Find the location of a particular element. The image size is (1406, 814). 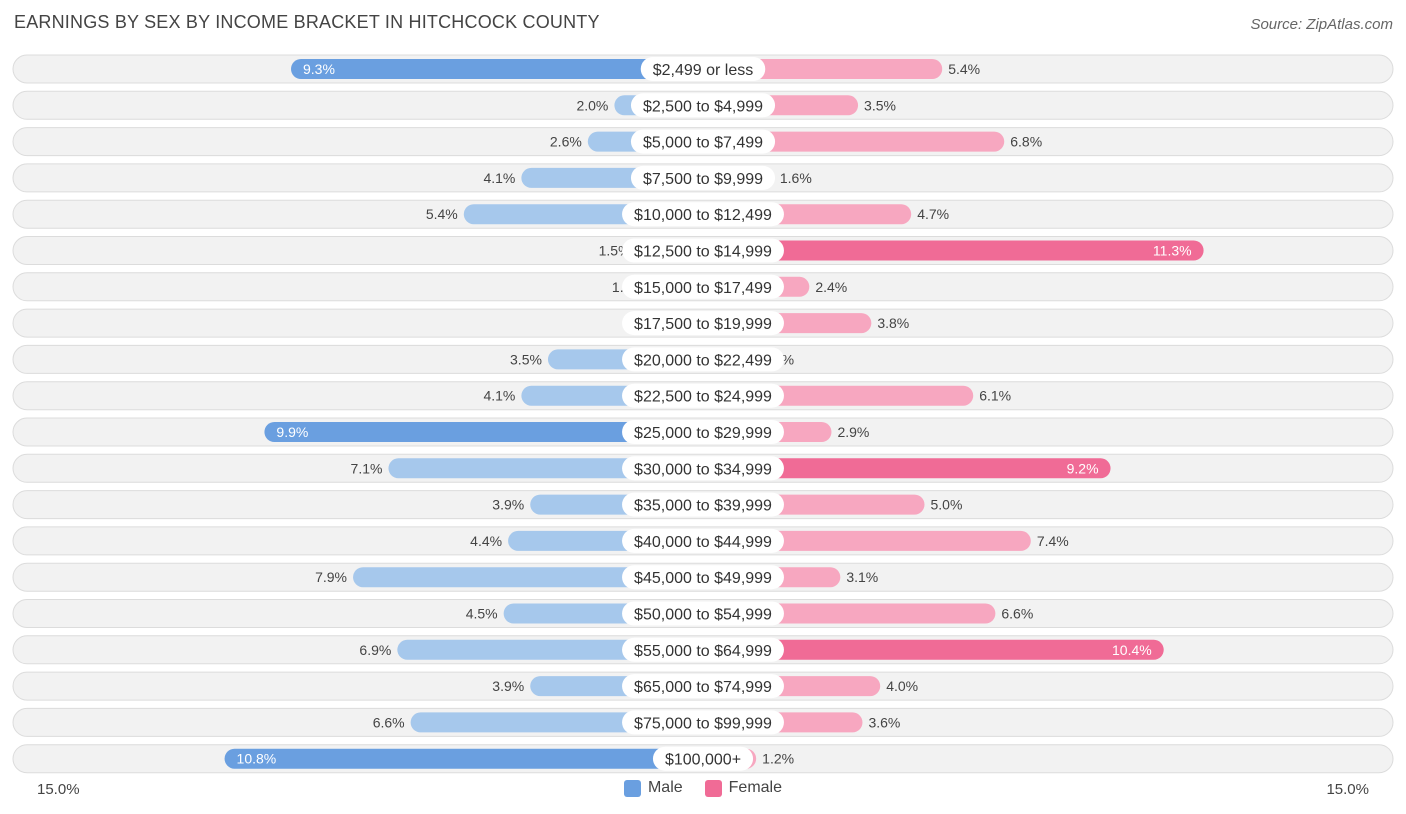

male-value-label: 4.4% is located at coordinates (486, 541).